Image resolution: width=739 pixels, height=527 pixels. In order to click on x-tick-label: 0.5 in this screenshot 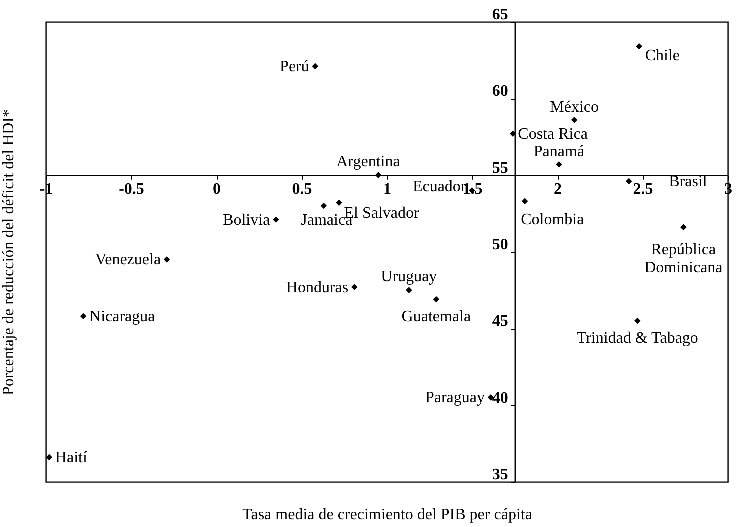, I will do `click(302, 189)`.